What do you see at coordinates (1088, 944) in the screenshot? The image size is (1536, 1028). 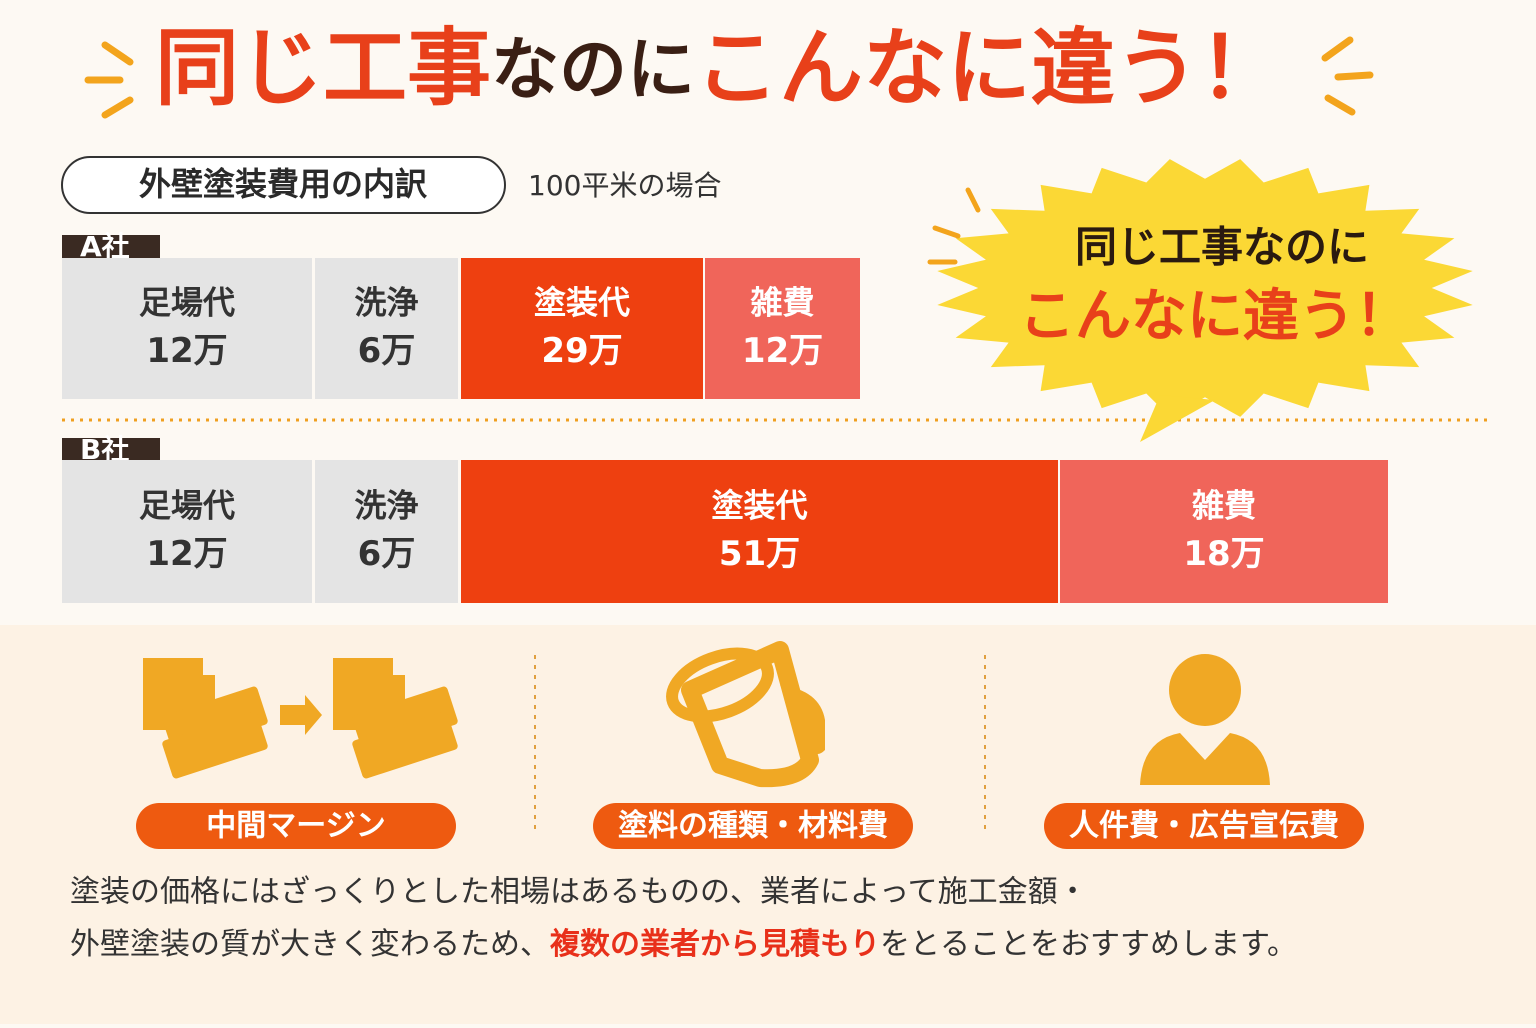 I see `note-text: をとることをおすすめします。` at bounding box center [1088, 944].